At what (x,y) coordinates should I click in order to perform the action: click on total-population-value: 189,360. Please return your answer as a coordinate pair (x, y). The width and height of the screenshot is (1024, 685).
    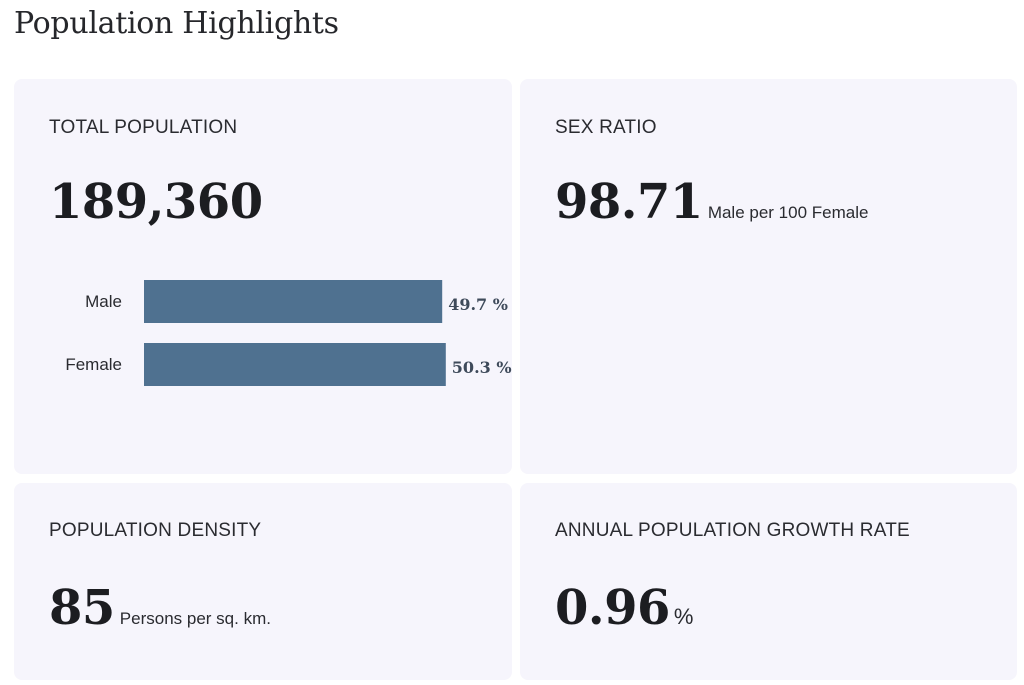
    Looking at the image, I should click on (156, 202).